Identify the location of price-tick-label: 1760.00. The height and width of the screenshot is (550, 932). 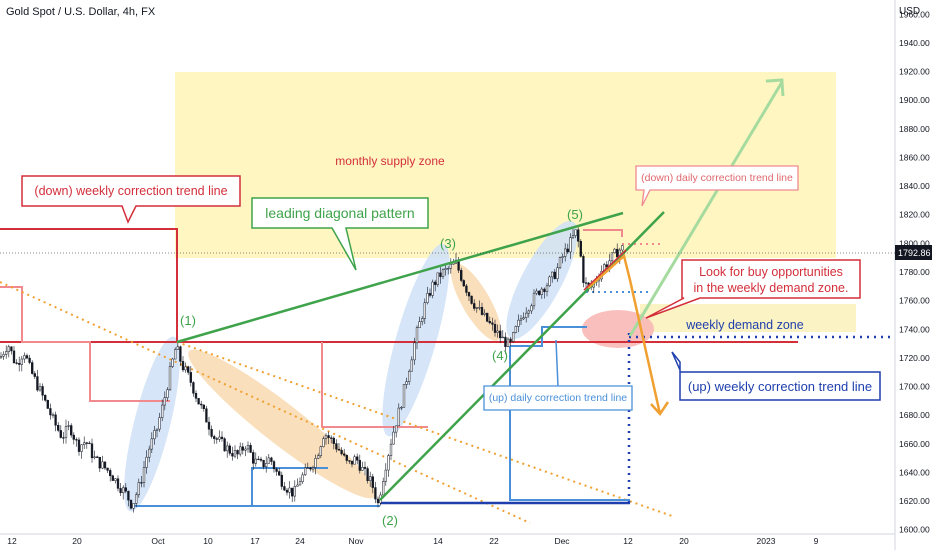
(914, 301).